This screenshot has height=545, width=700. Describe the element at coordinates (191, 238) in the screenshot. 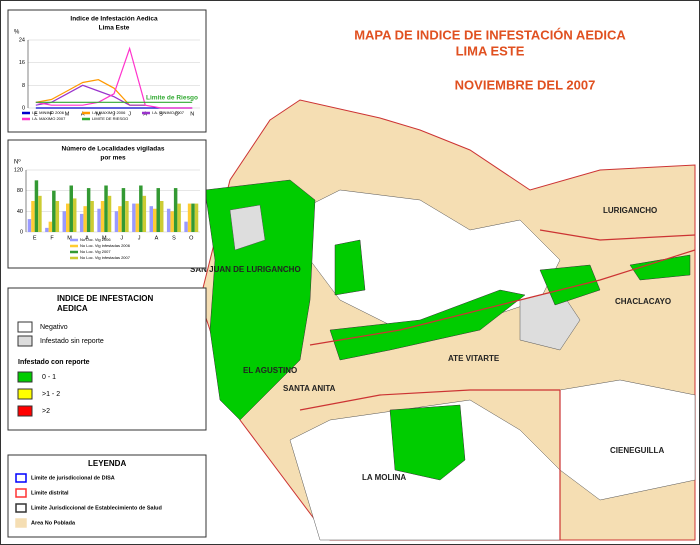

I see `x-tick-label: O` at that location.